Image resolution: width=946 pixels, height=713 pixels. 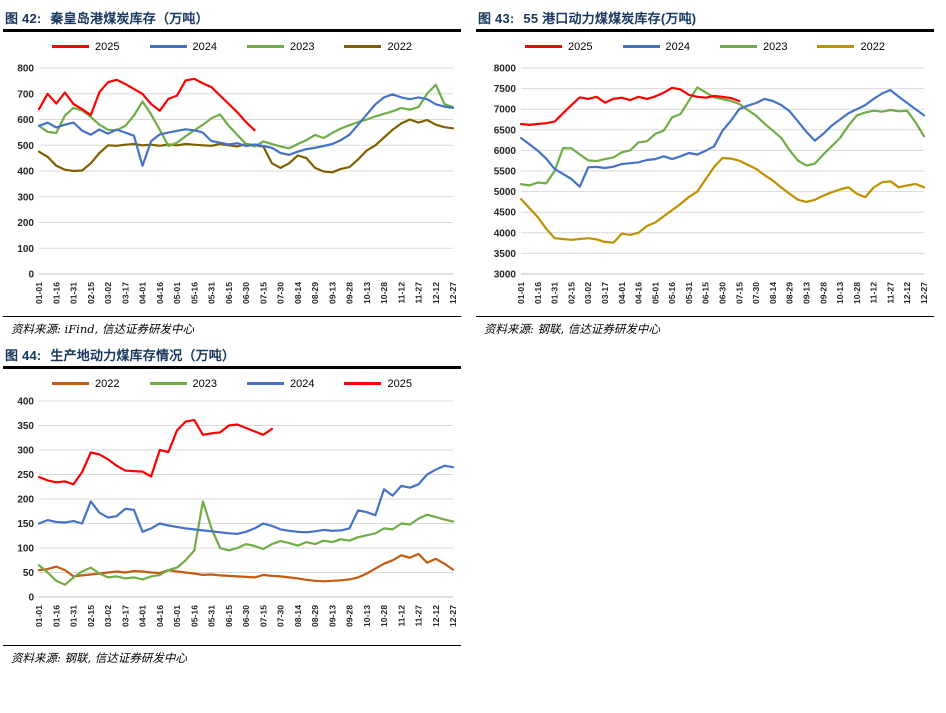 What do you see at coordinates (194, 615) in the screenshot?
I see `x-axis-tick-label: 05-16` at bounding box center [194, 615].